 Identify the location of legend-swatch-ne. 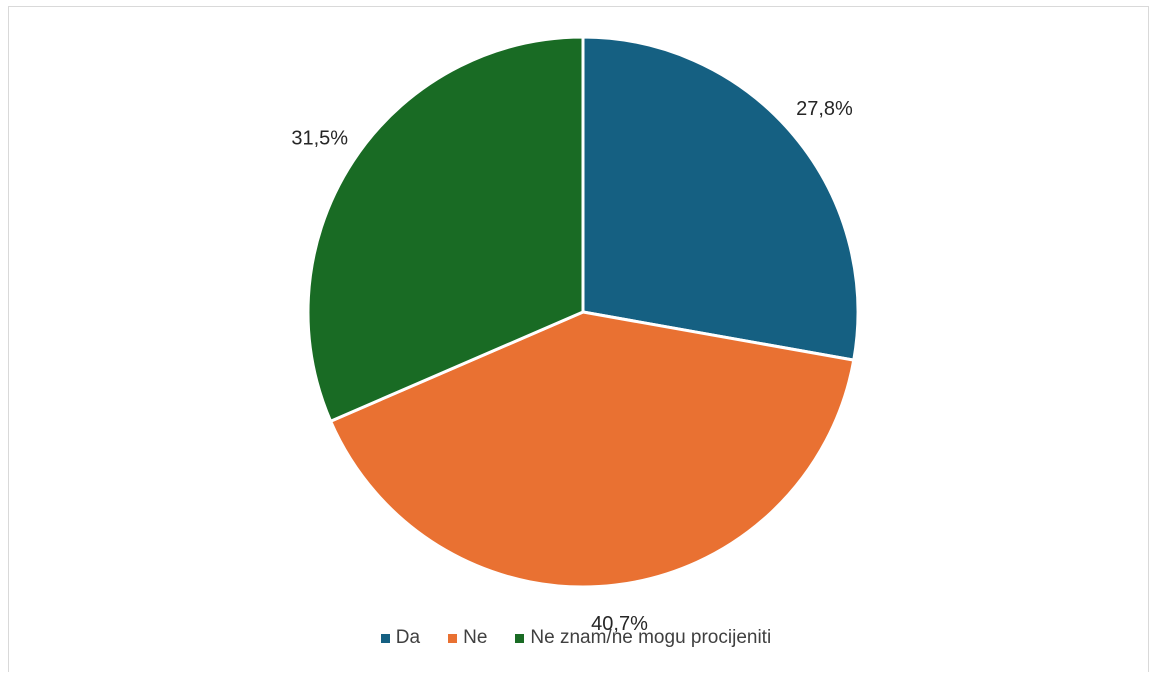
(453, 638).